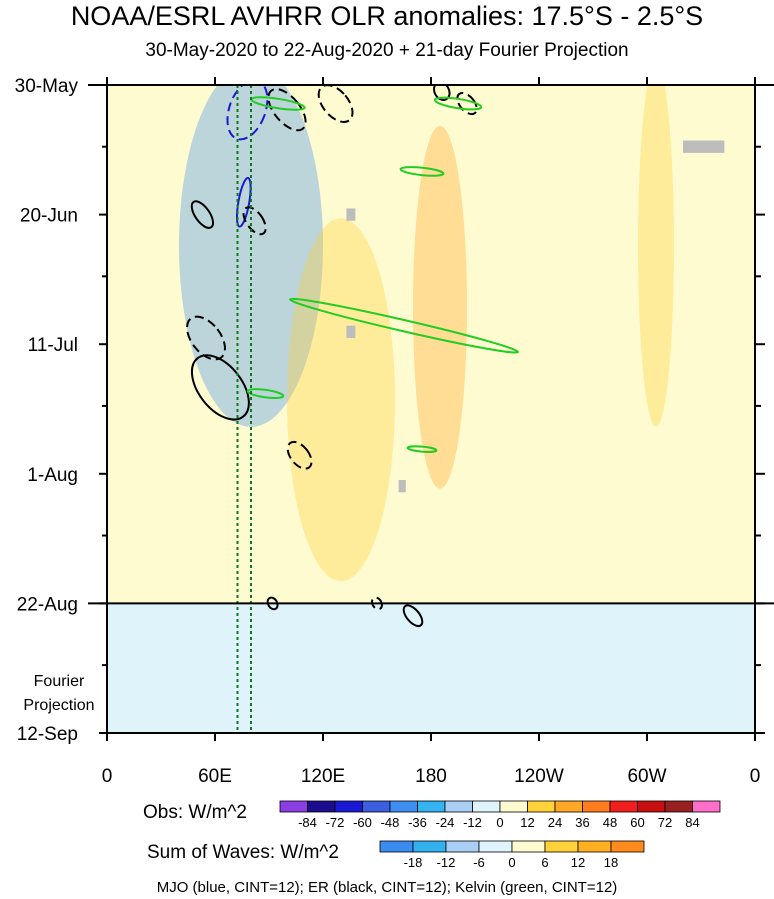 This screenshot has height=899, width=774. I want to click on x-tick-label: 120E, so click(323, 776).